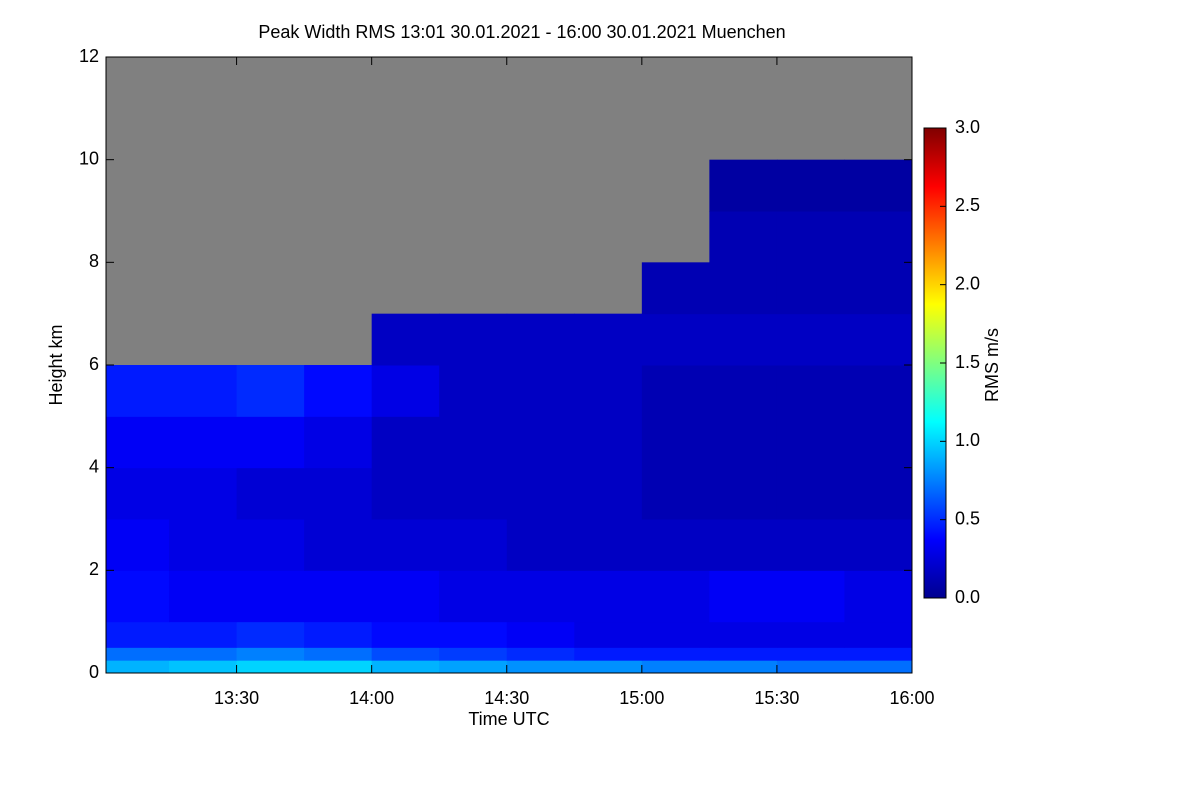  Describe the element at coordinates (94, 466) in the screenshot. I see `y-tick-label: 4` at that location.